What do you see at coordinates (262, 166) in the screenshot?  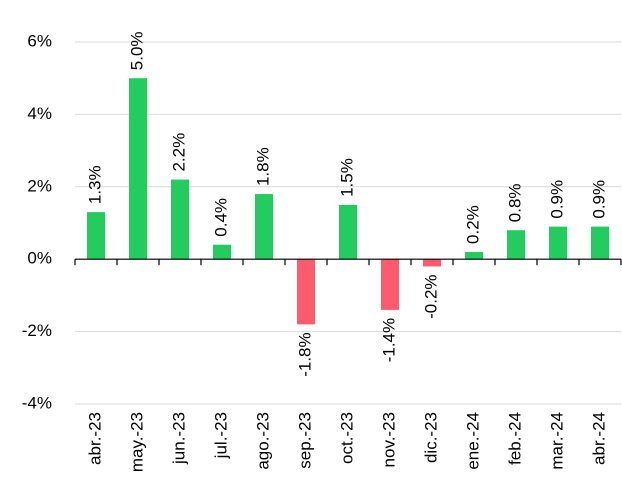 I see `value-label: 1.8%` at bounding box center [262, 166].